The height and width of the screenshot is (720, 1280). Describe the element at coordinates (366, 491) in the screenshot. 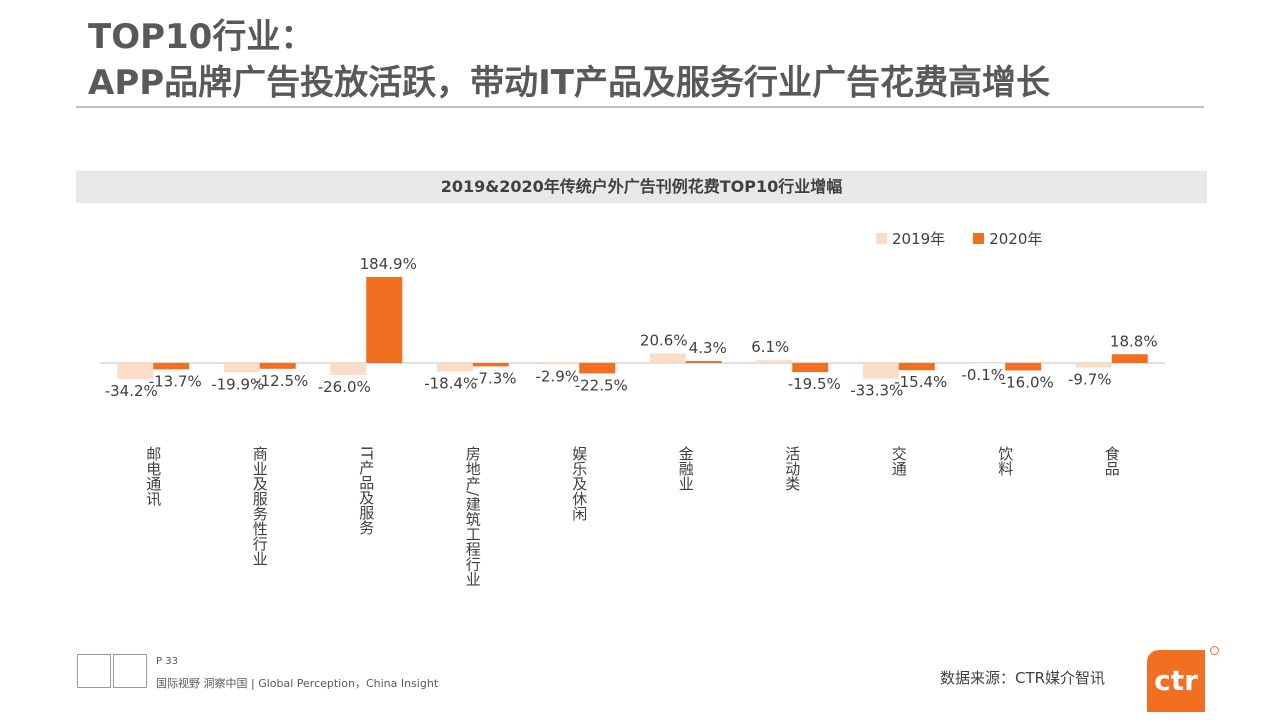

I see `category-label-2: IT产品及服务` at that location.